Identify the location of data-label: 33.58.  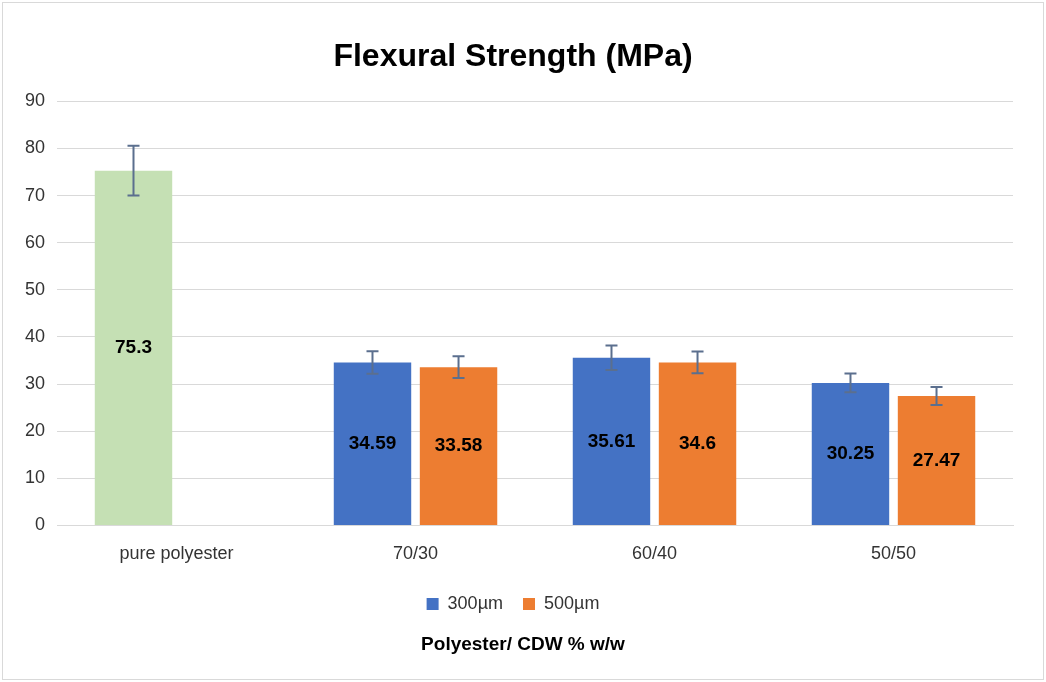
(458, 445).